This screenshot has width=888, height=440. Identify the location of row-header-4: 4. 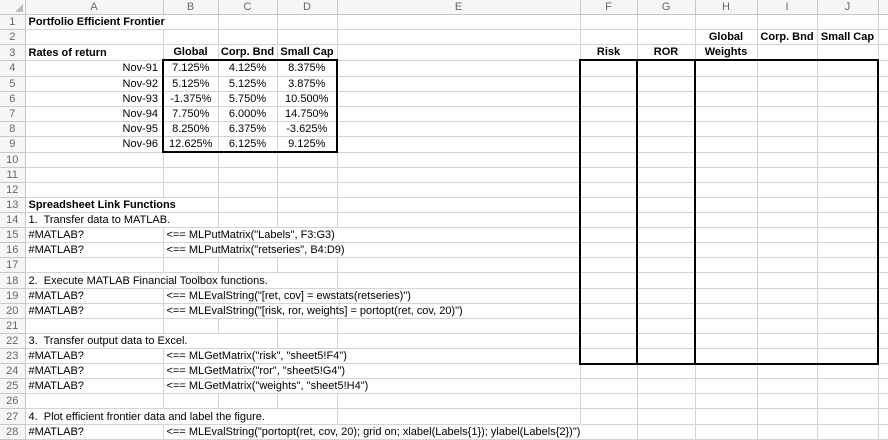
(13, 68).